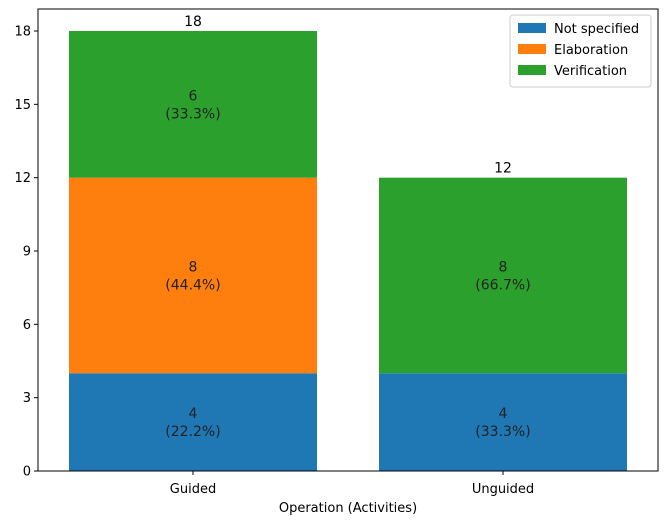 This screenshot has width=667, height=530. I want to click on y-tick-label: 6, so click(27, 325).